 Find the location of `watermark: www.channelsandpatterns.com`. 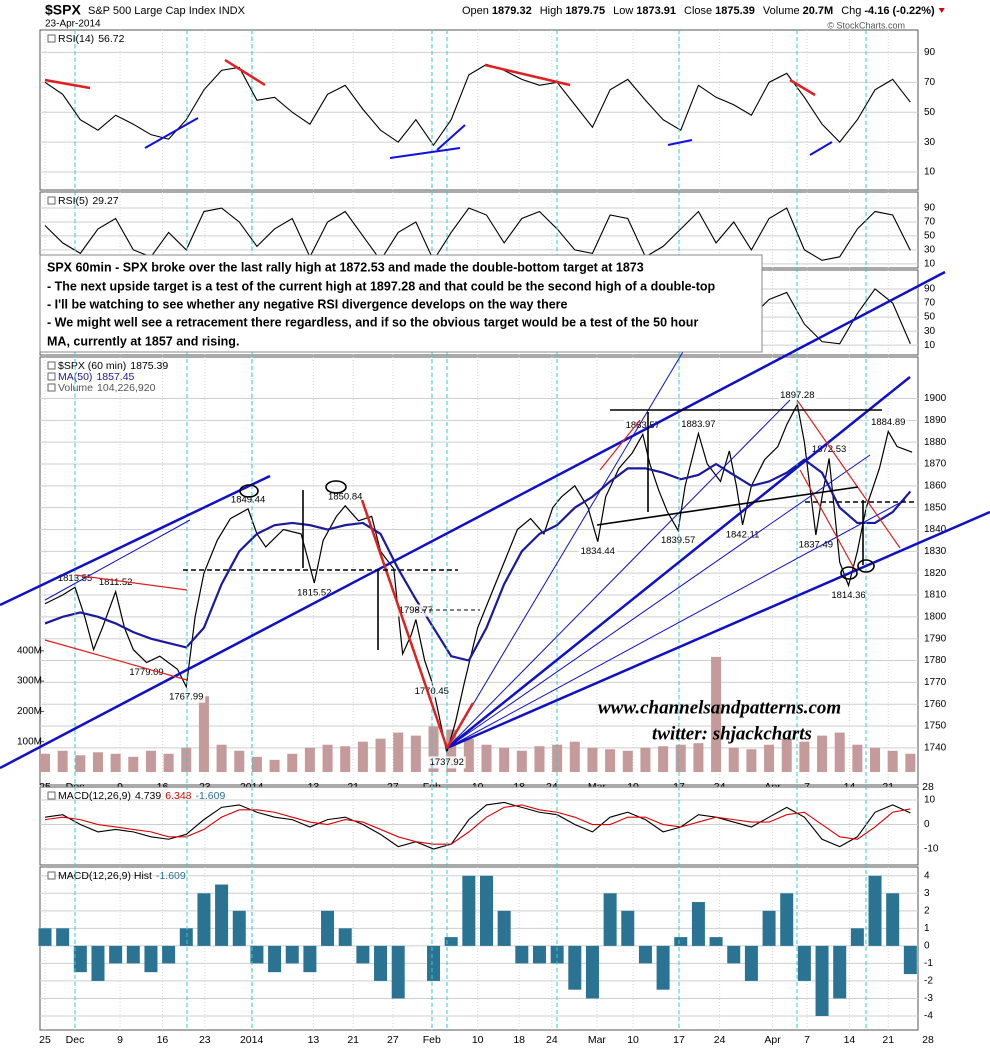

watermark: www.channelsandpatterns.com is located at coordinates (719, 707).